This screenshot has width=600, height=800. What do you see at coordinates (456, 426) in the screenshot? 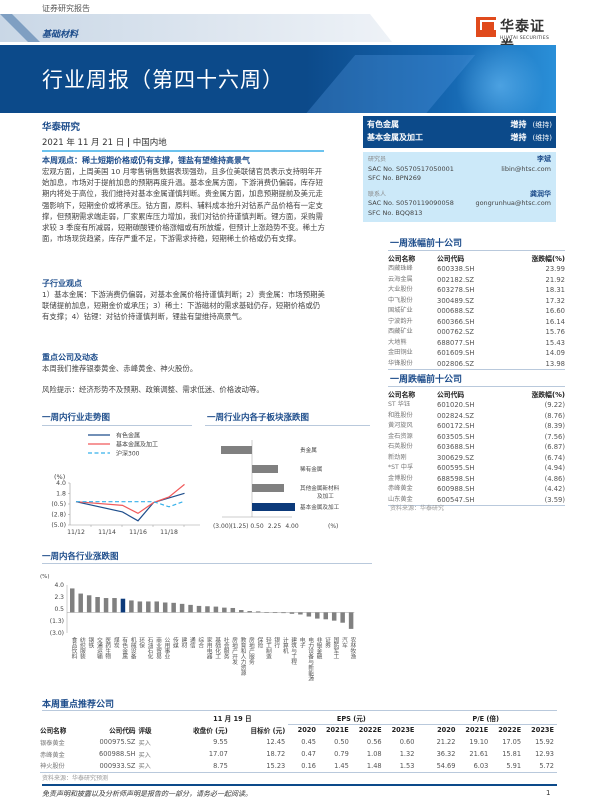
I see `company-code: 600172.SH` at bounding box center [456, 426].